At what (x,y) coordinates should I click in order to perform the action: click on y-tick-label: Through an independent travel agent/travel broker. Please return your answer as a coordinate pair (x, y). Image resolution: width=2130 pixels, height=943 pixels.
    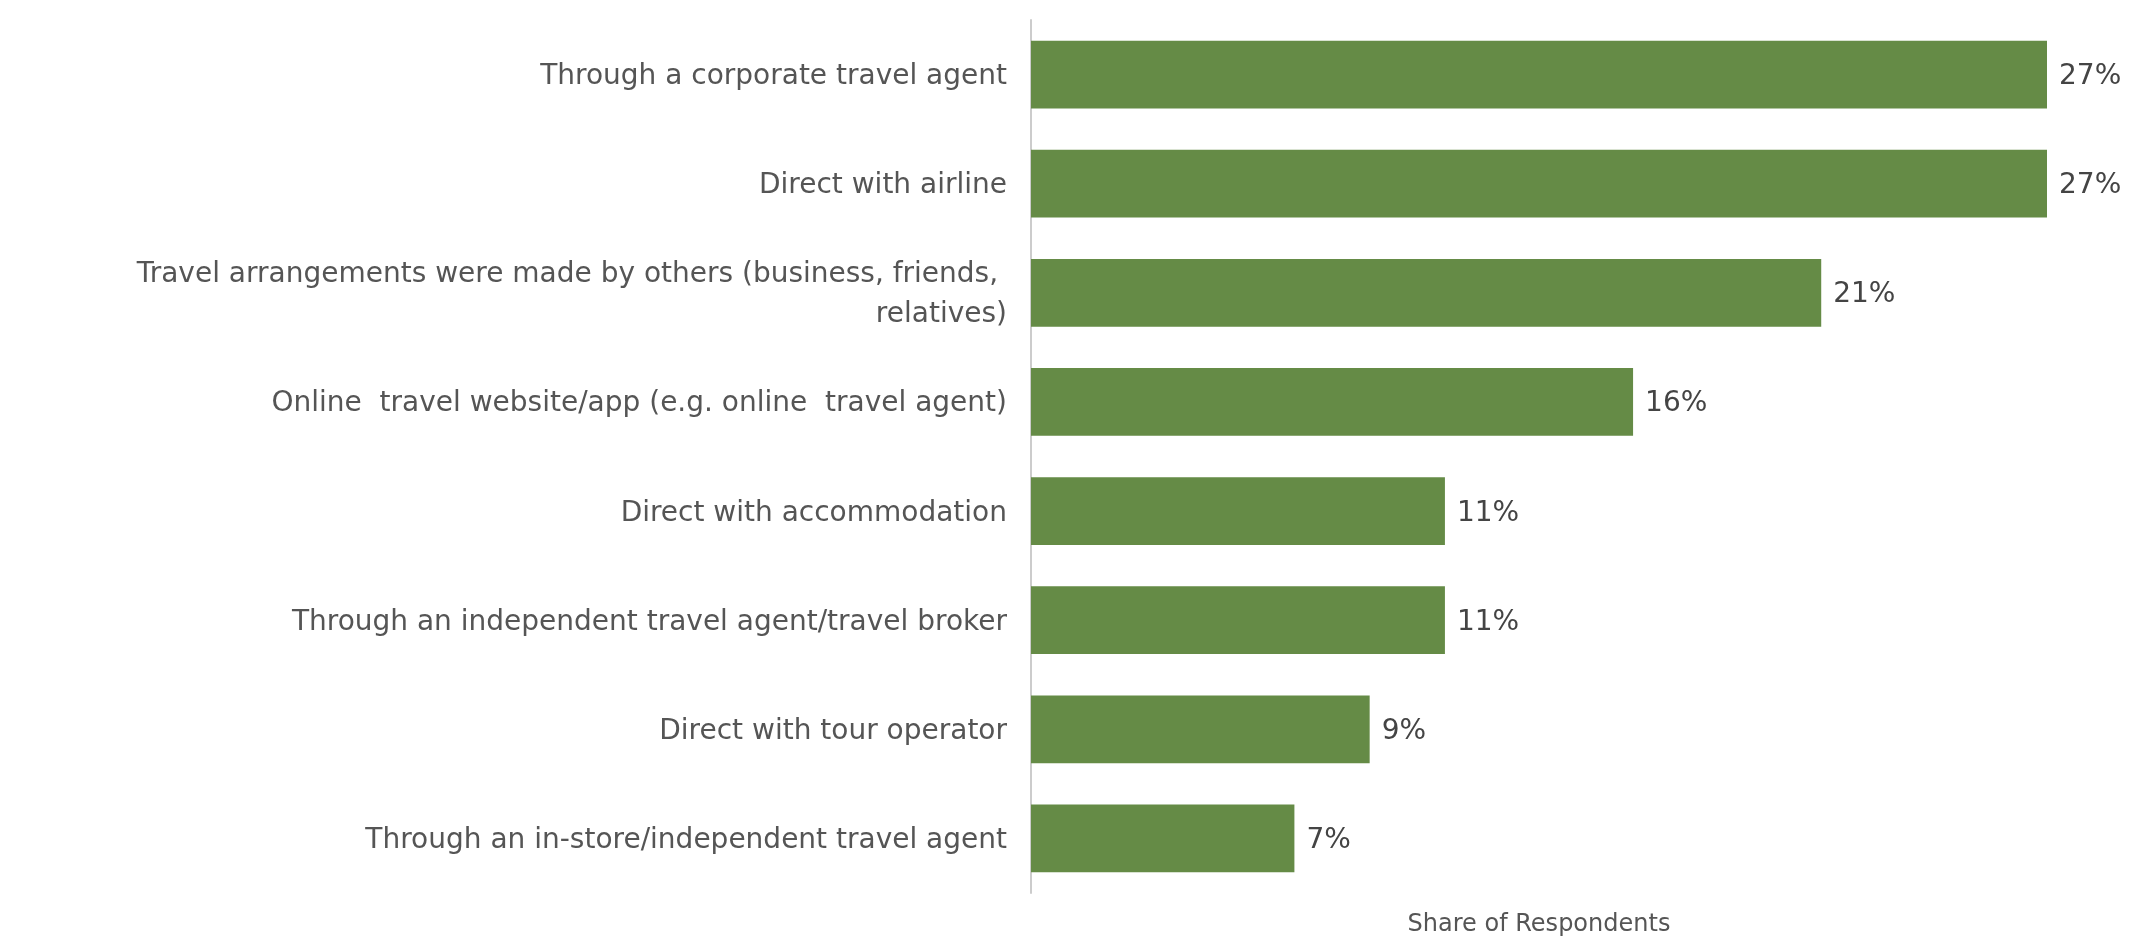
    Looking at the image, I should click on (649, 620).